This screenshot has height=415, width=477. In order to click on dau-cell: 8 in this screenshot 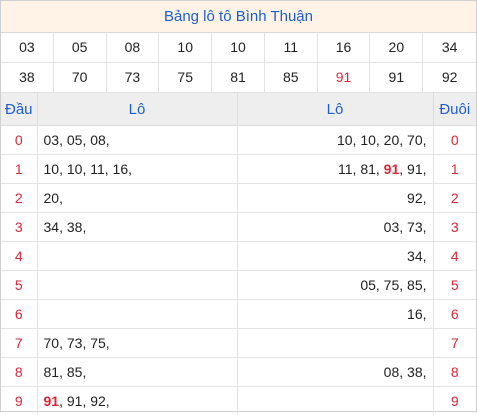, I will do `click(19, 372)`.